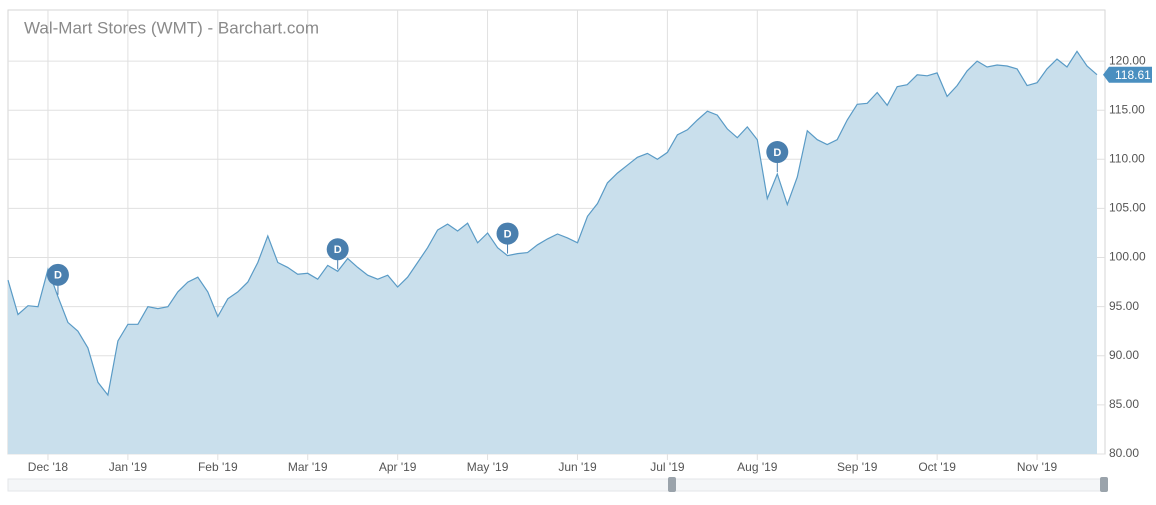 The image size is (1156, 505). I want to click on y-tick-label: 105.00, so click(1127, 208).